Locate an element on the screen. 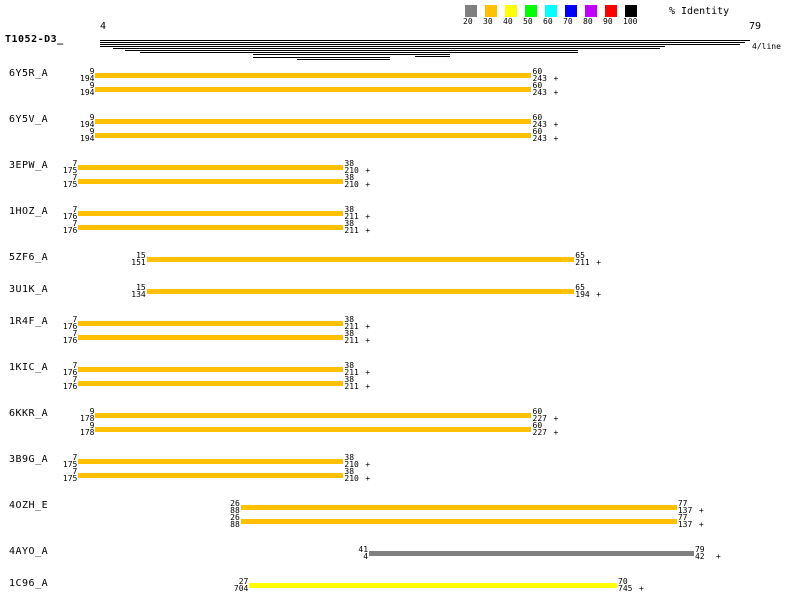  query-end-num: 65 is located at coordinates (580, 255).